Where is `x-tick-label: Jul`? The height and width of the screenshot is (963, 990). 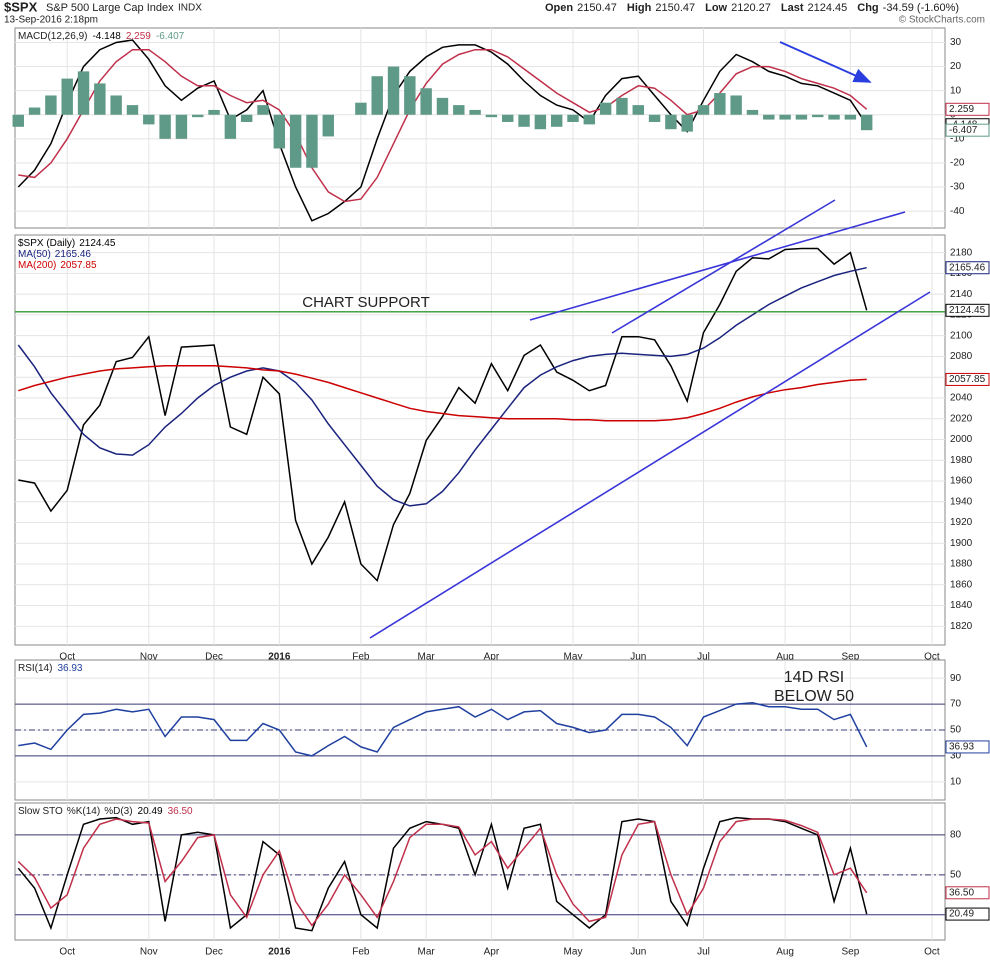
x-tick-label: Jul is located at coordinates (703, 657).